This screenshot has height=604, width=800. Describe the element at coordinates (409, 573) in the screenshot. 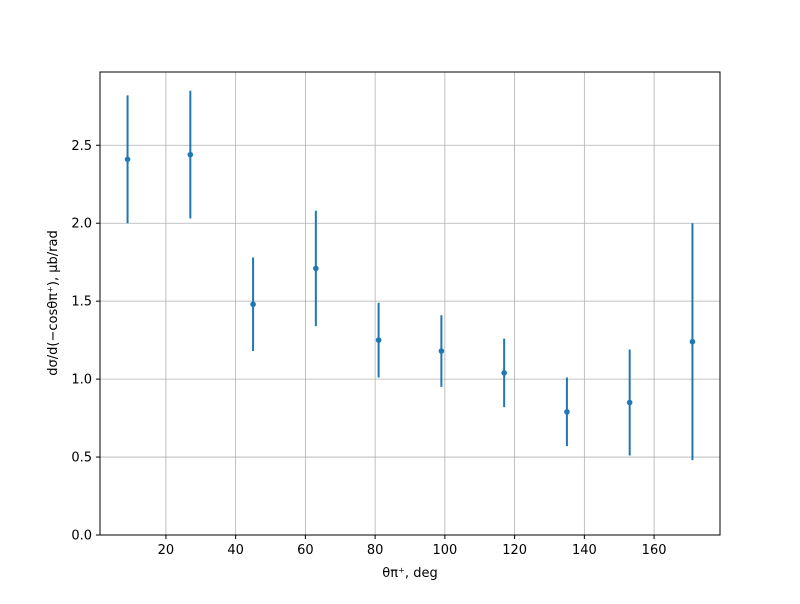

I see `x-axis-label: θπ⁺, deg` at that location.